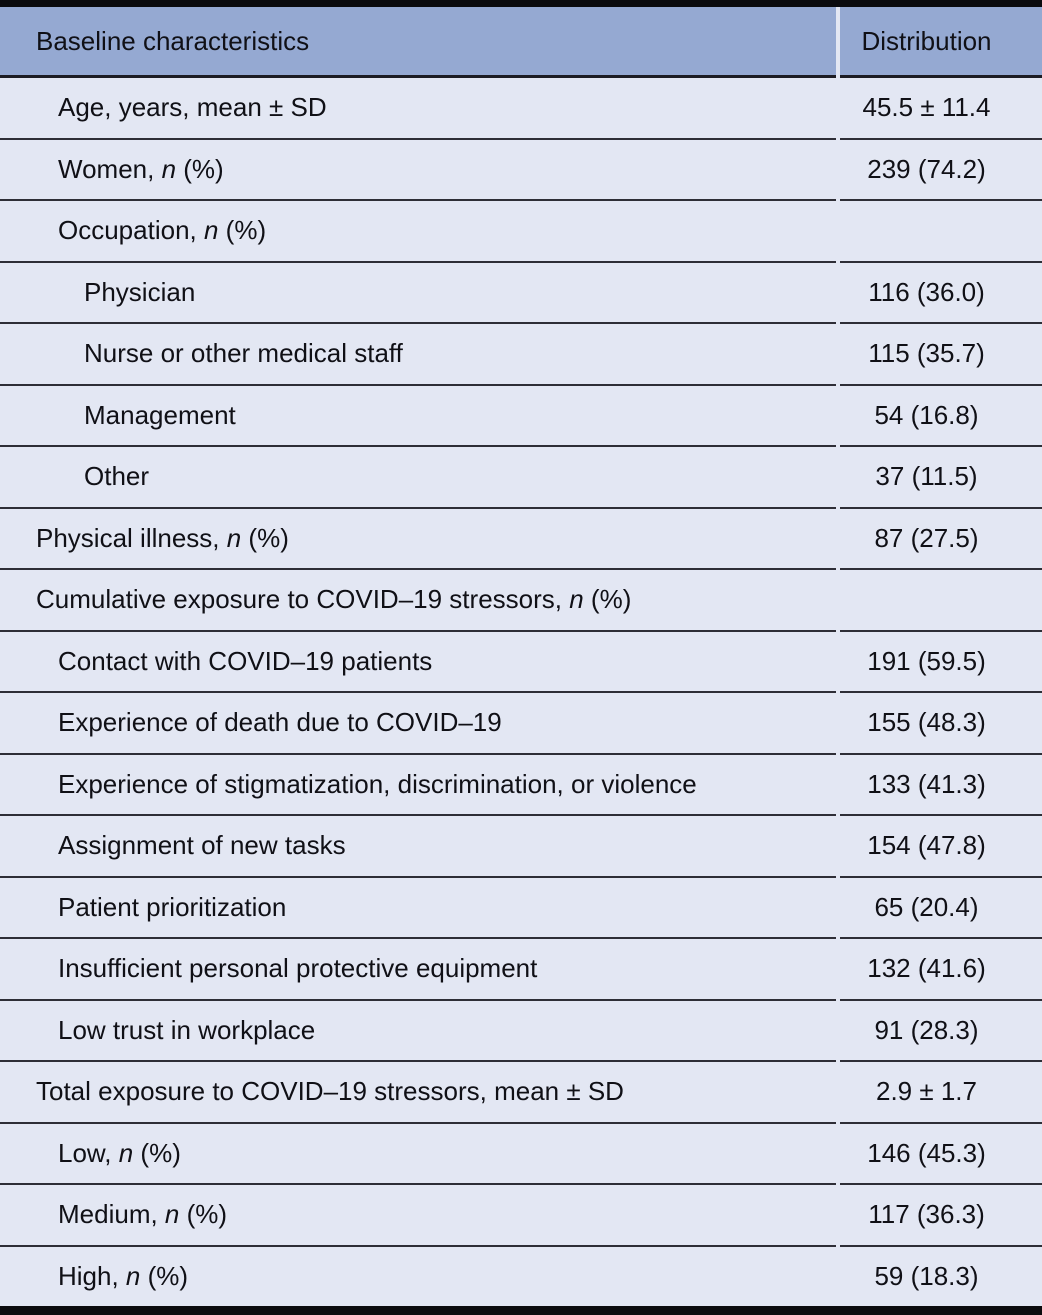 This screenshot has height=1315, width=1042. I want to click on table-row: High, n (%) 59 (18.3), so click(521, 1277).